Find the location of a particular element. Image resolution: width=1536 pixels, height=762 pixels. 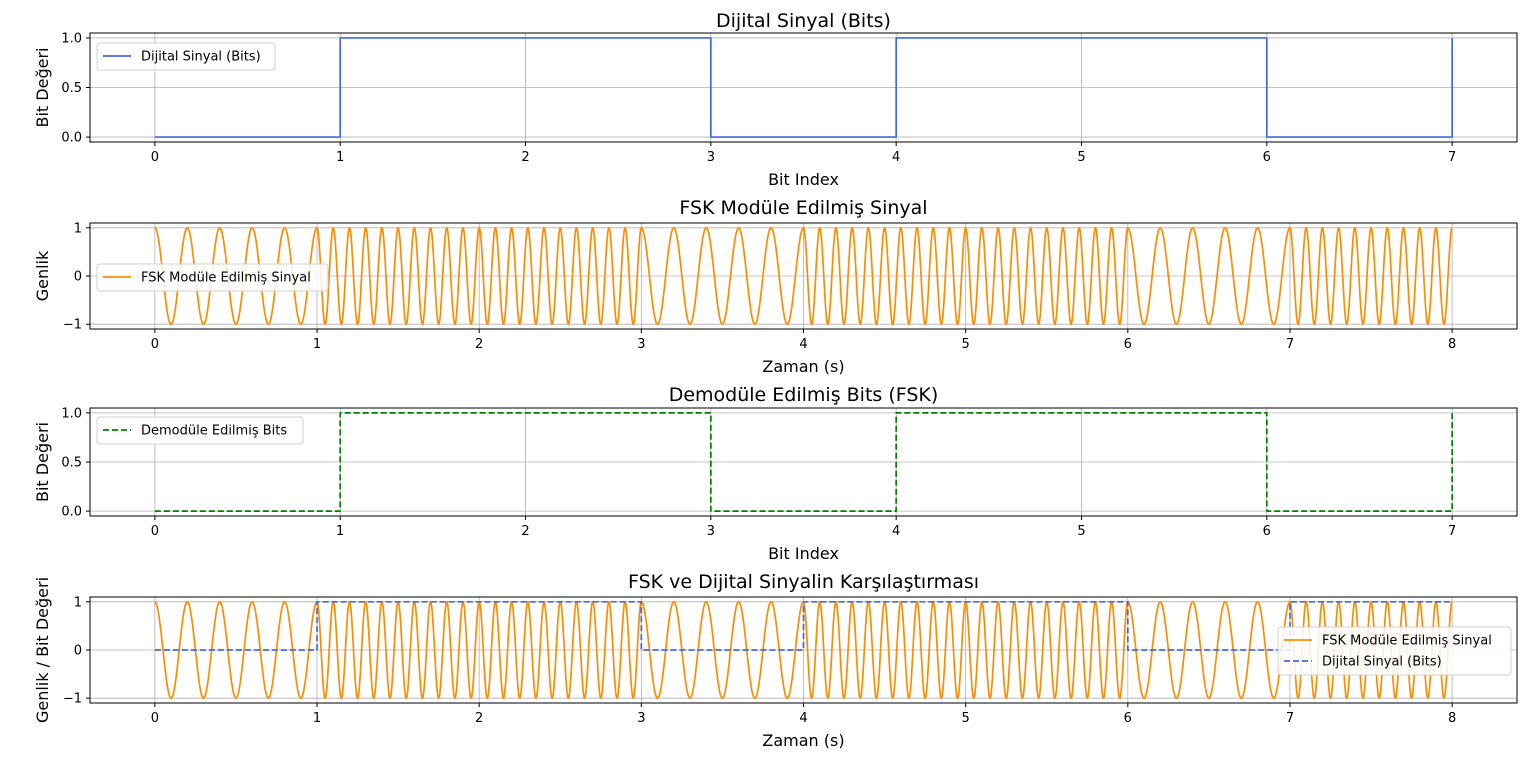

y-axis-label: Genlik is located at coordinates (42, 275).